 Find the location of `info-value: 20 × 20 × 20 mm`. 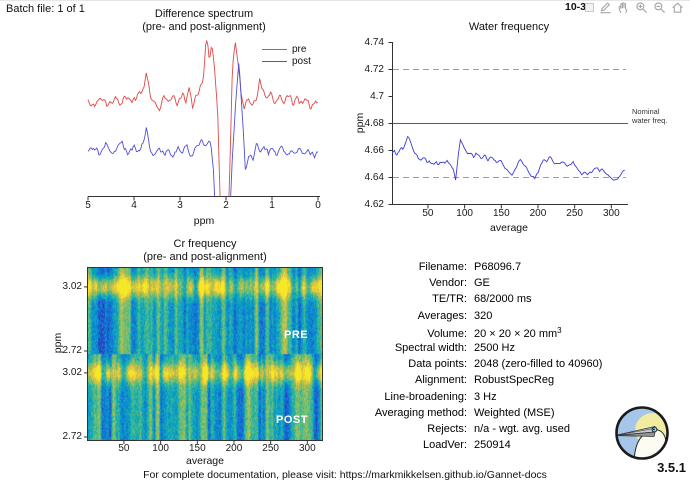

info-value: 20 × 20 × 20 mm is located at coordinates (516, 334).